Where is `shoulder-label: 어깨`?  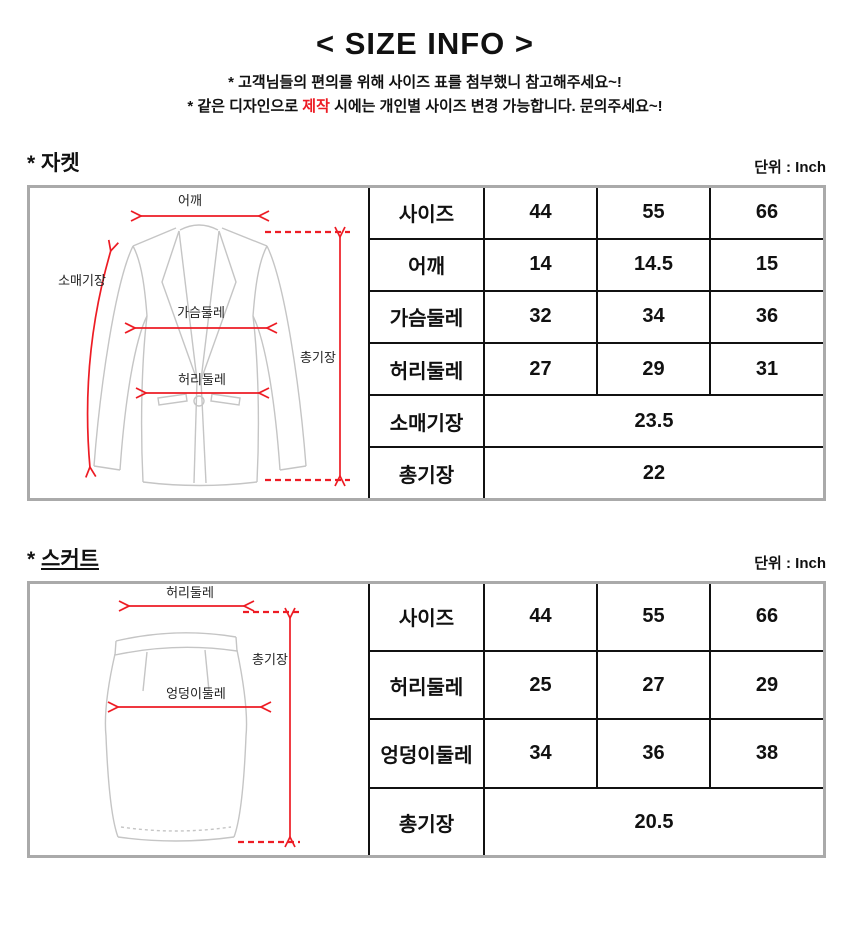 shoulder-label: 어깨 is located at coordinates (190, 200).